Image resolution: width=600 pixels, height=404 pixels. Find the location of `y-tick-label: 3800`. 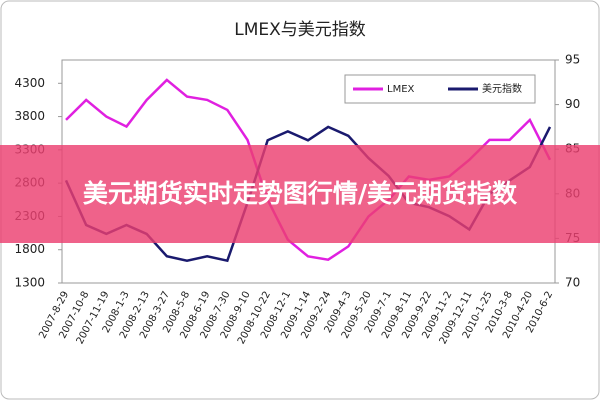

y-tick-label: 3800 is located at coordinates (29, 116).